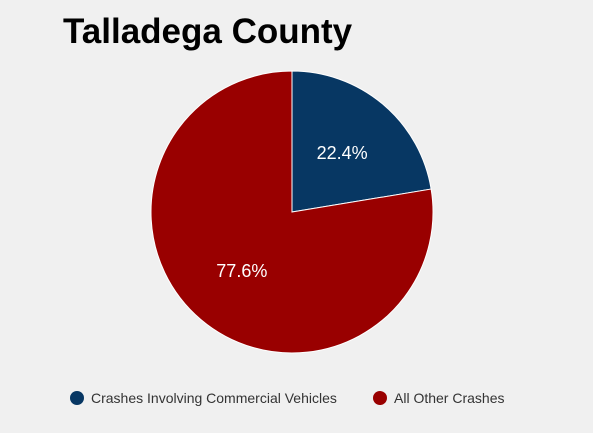 The height and width of the screenshot is (433, 593). I want to click on slice-label-commercial-vehicles: 22.4%, so click(342, 153).